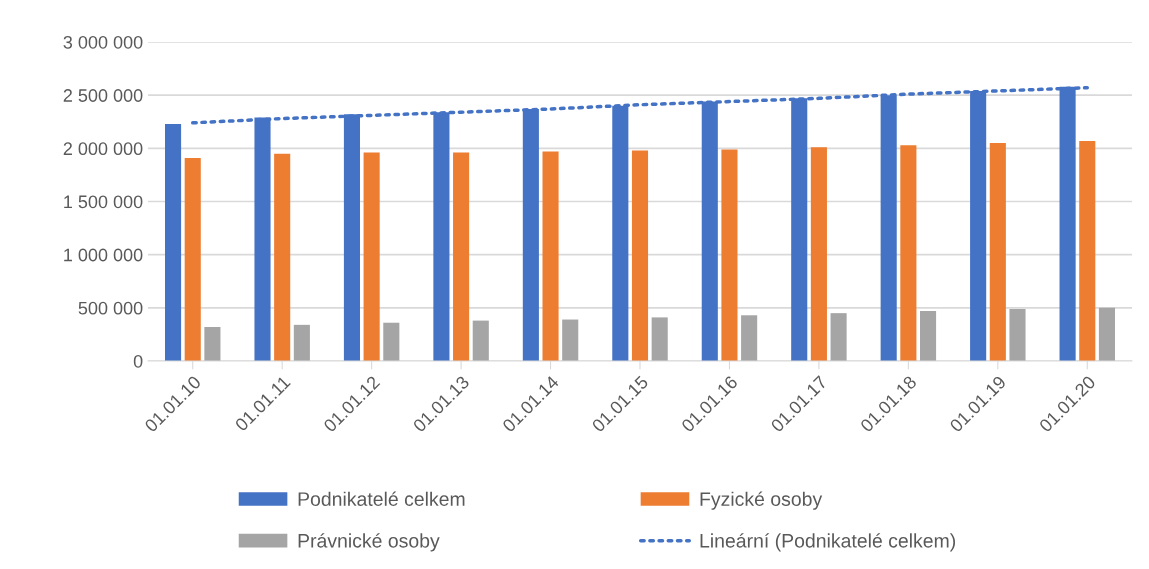 The height and width of the screenshot is (569, 1149). I want to click on y-tick-label: 3 000 000, so click(103, 42).